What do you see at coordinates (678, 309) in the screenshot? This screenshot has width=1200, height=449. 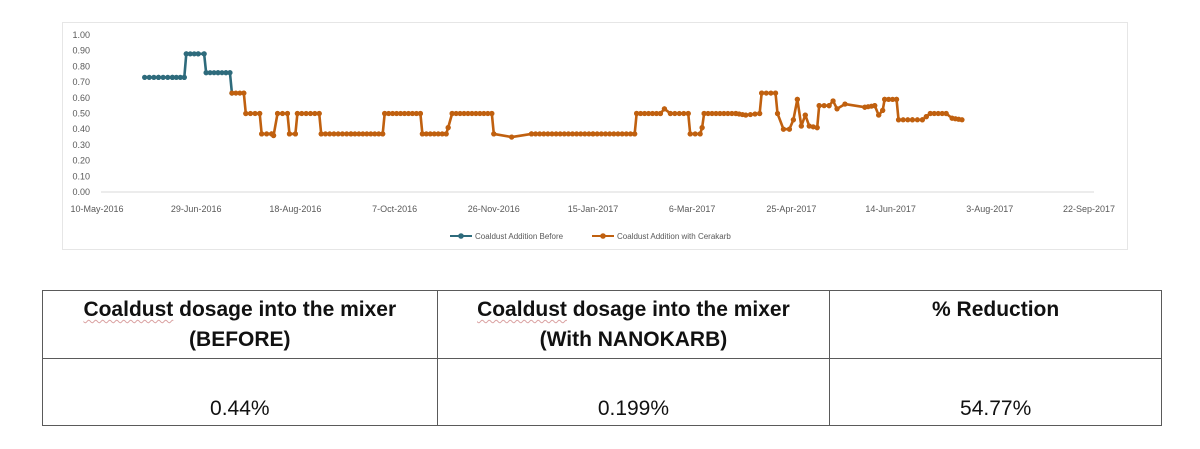 I see `header-nanokarb-line1: dosage into the mixer` at bounding box center [678, 309].